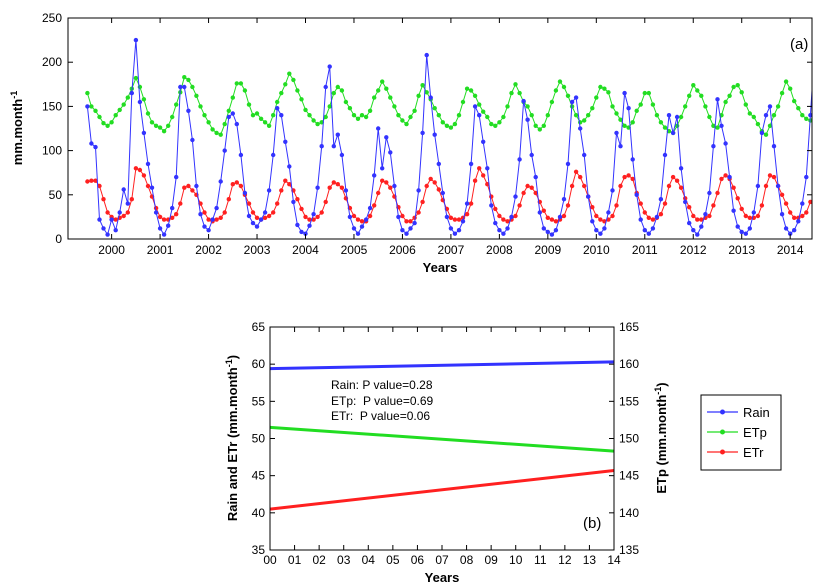 This screenshot has width=814, height=587. I want to click on panel-b-right-y-axis-label-text: ETp (mm.month, so click(661, 444).